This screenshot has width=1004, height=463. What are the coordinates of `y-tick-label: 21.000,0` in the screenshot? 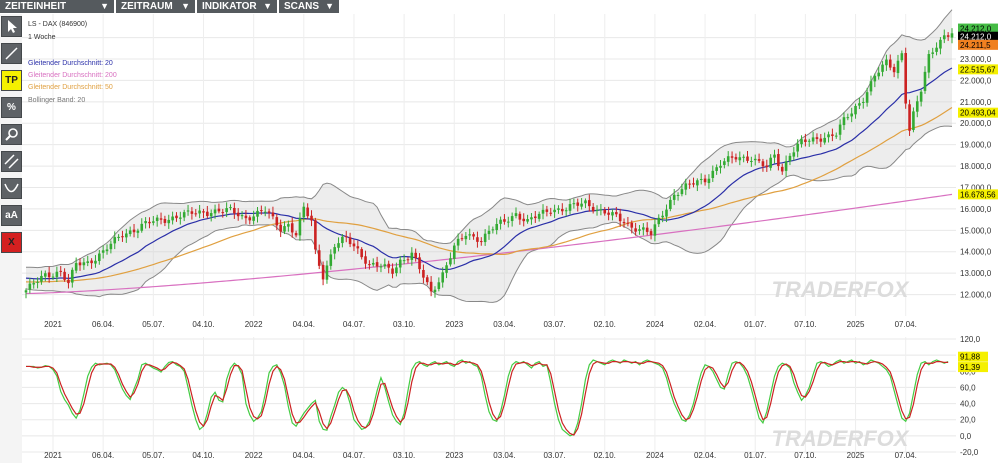 It's located at (976, 102).